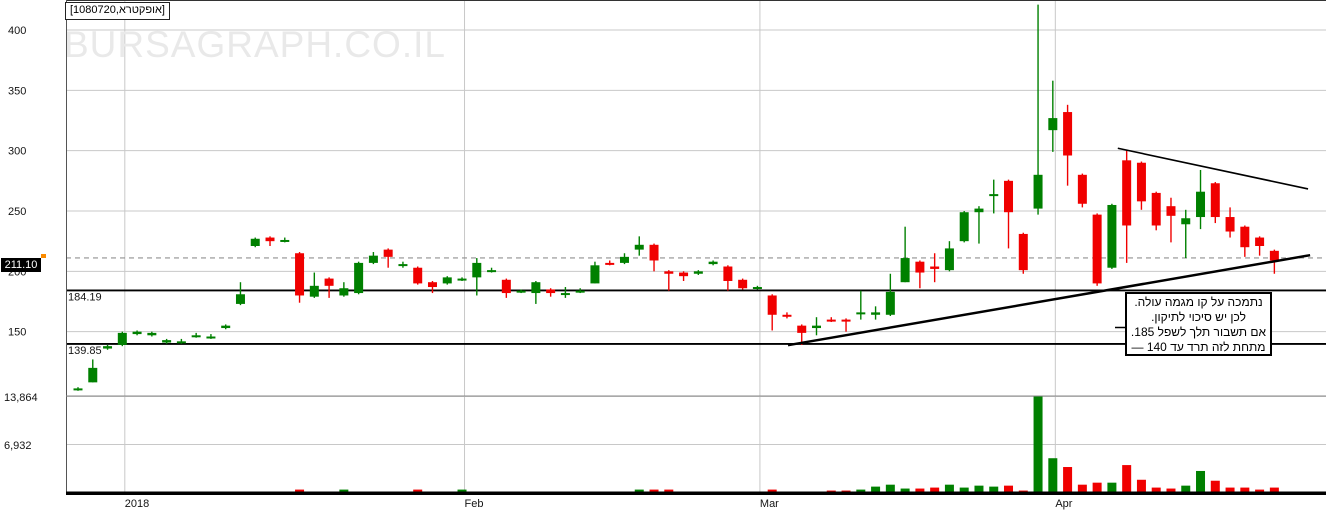 This screenshot has width=1326, height=510. What do you see at coordinates (1198, 332) in the screenshot?
I see `annotation-line: אם תשבור תלך לשפל 185.` at bounding box center [1198, 332].